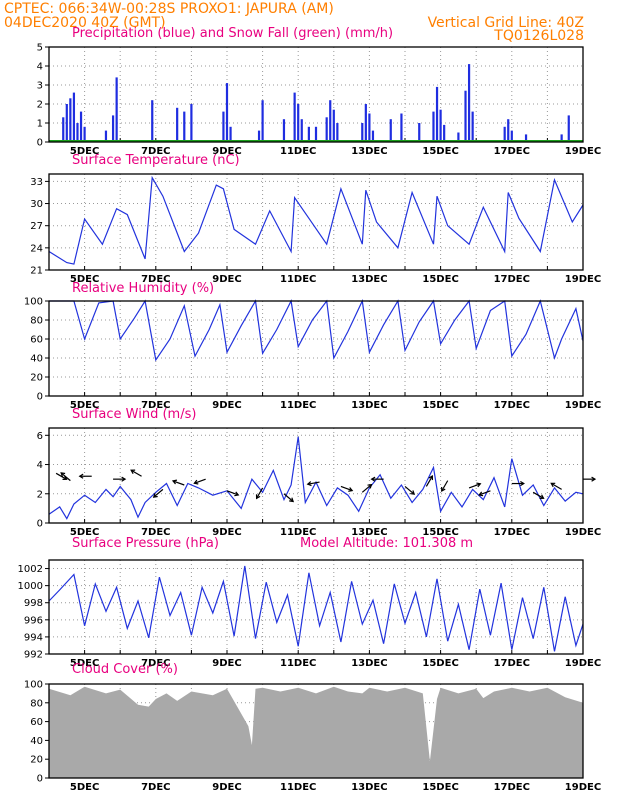  What do you see at coordinates (40, 436) in the screenshot?
I see `wind-ytick-label: 6` at bounding box center [40, 436].